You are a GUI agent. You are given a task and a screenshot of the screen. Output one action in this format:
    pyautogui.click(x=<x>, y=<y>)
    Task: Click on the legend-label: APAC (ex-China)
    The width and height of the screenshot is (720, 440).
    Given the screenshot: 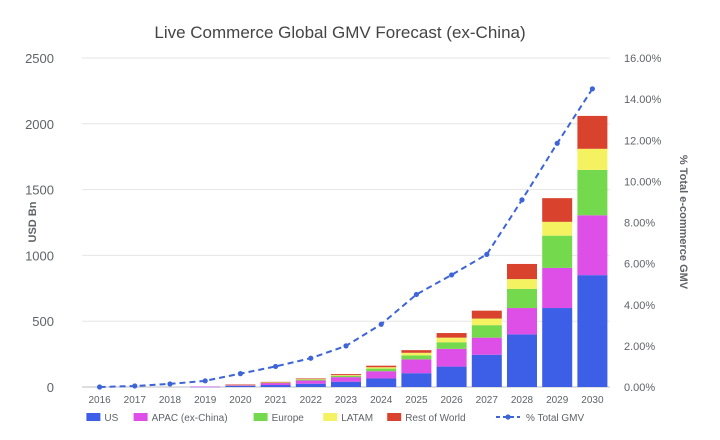 What is the action you would take?
    pyautogui.click(x=190, y=418)
    